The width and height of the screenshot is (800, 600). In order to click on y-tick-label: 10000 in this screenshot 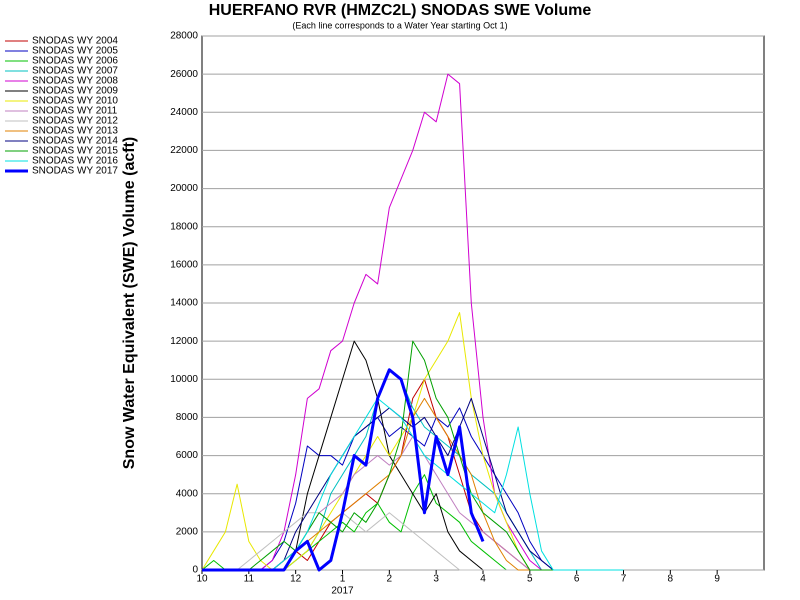, I will do `click(184, 379)`.